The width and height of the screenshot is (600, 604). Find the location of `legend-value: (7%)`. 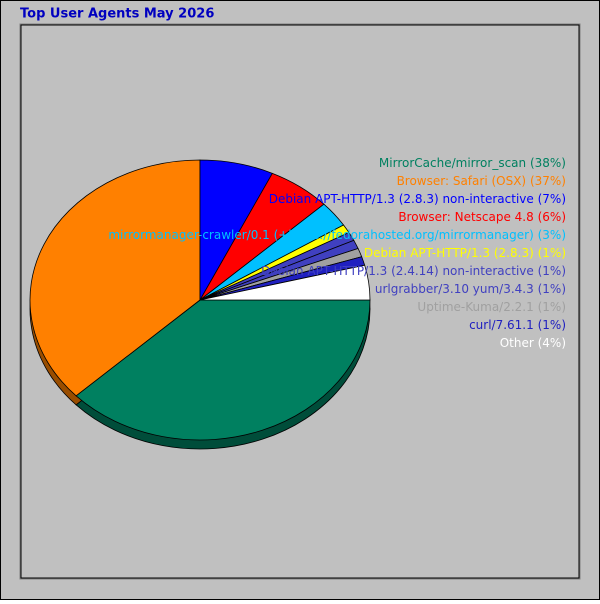

legend-value: (7%) is located at coordinates (552, 199).